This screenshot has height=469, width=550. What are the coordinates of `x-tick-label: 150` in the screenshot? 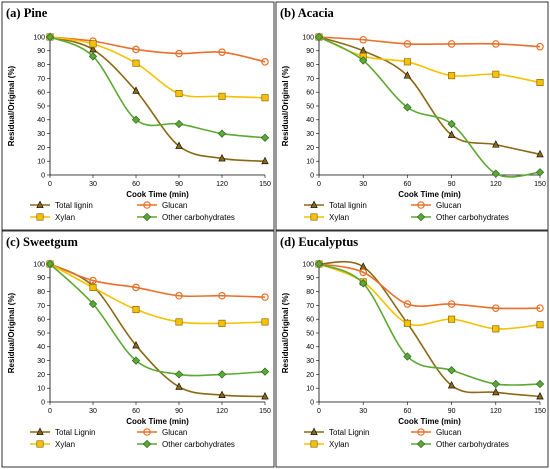 It's located at (265, 184).